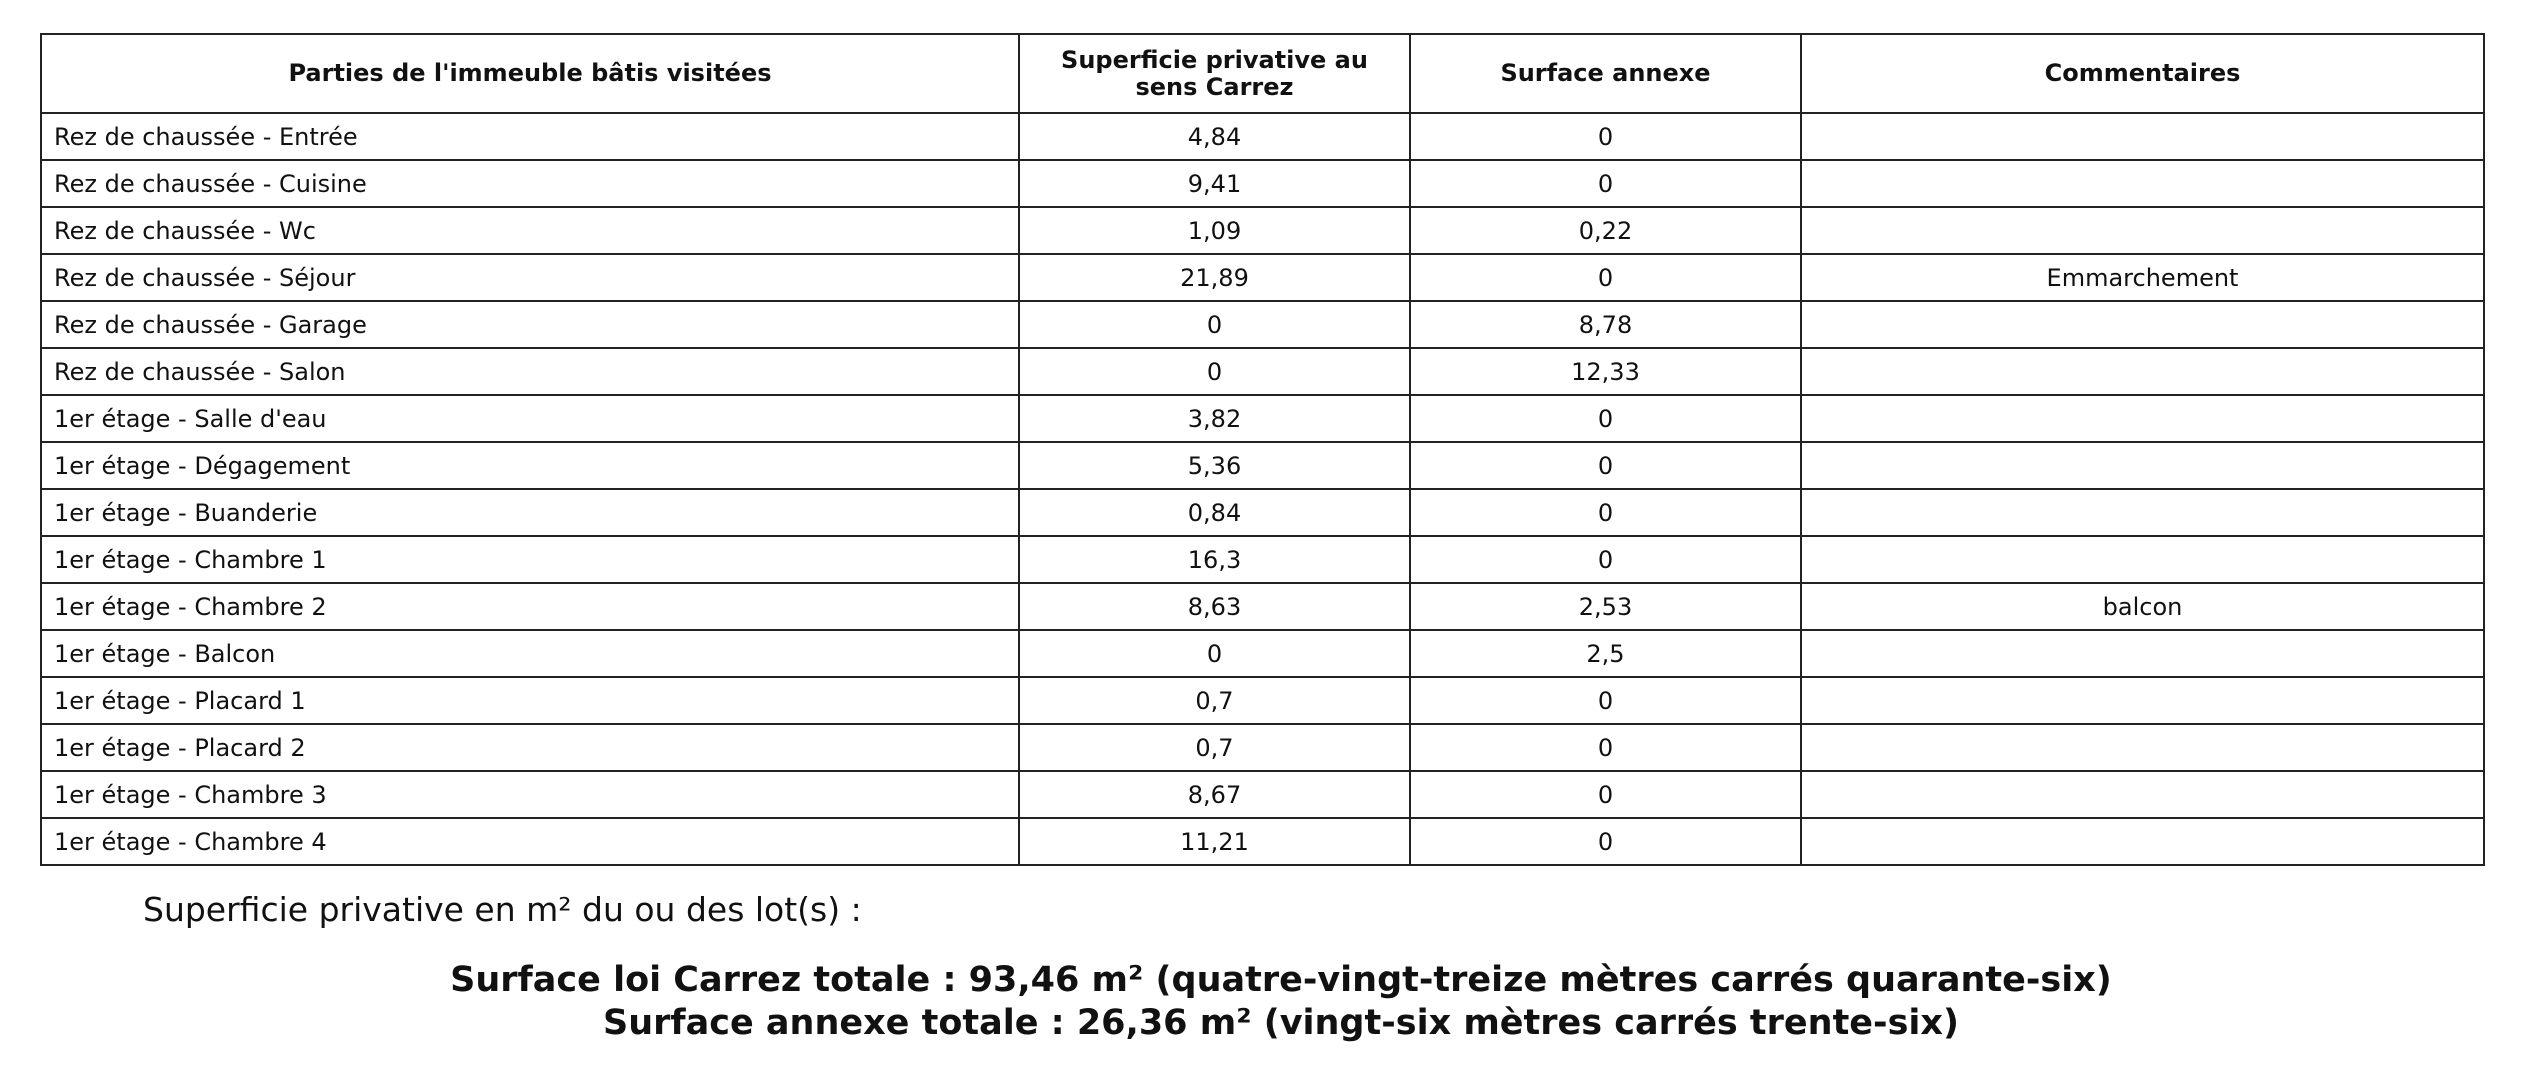 The height and width of the screenshot is (1080, 2535). What do you see at coordinates (1214, 136) in the screenshot?
I see `table-cell: 4,84` at bounding box center [1214, 136].